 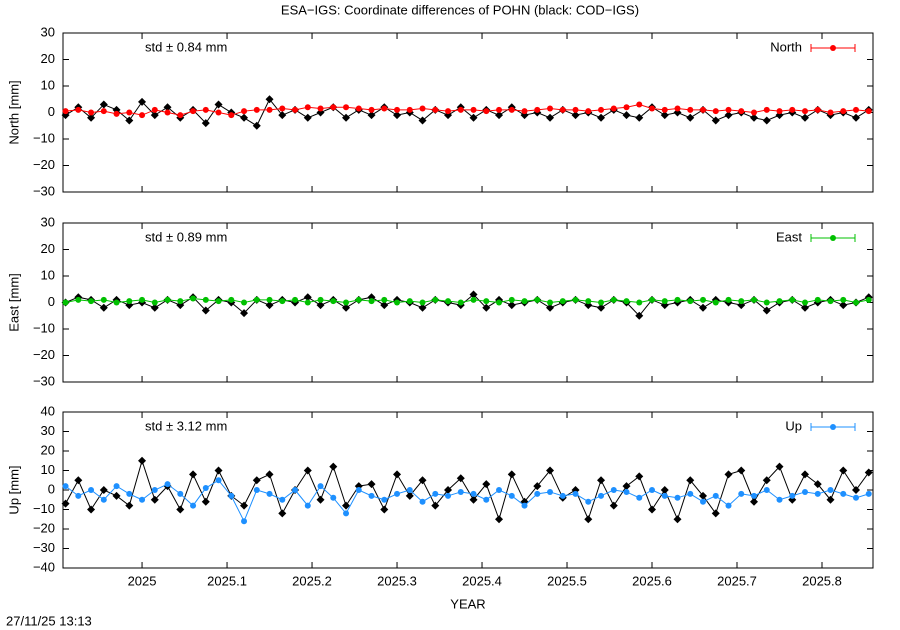 What do you see at coordinates (48, 31) in the screenshot?
I see `y-tick-label: 30` at bounding box center [48, 31].